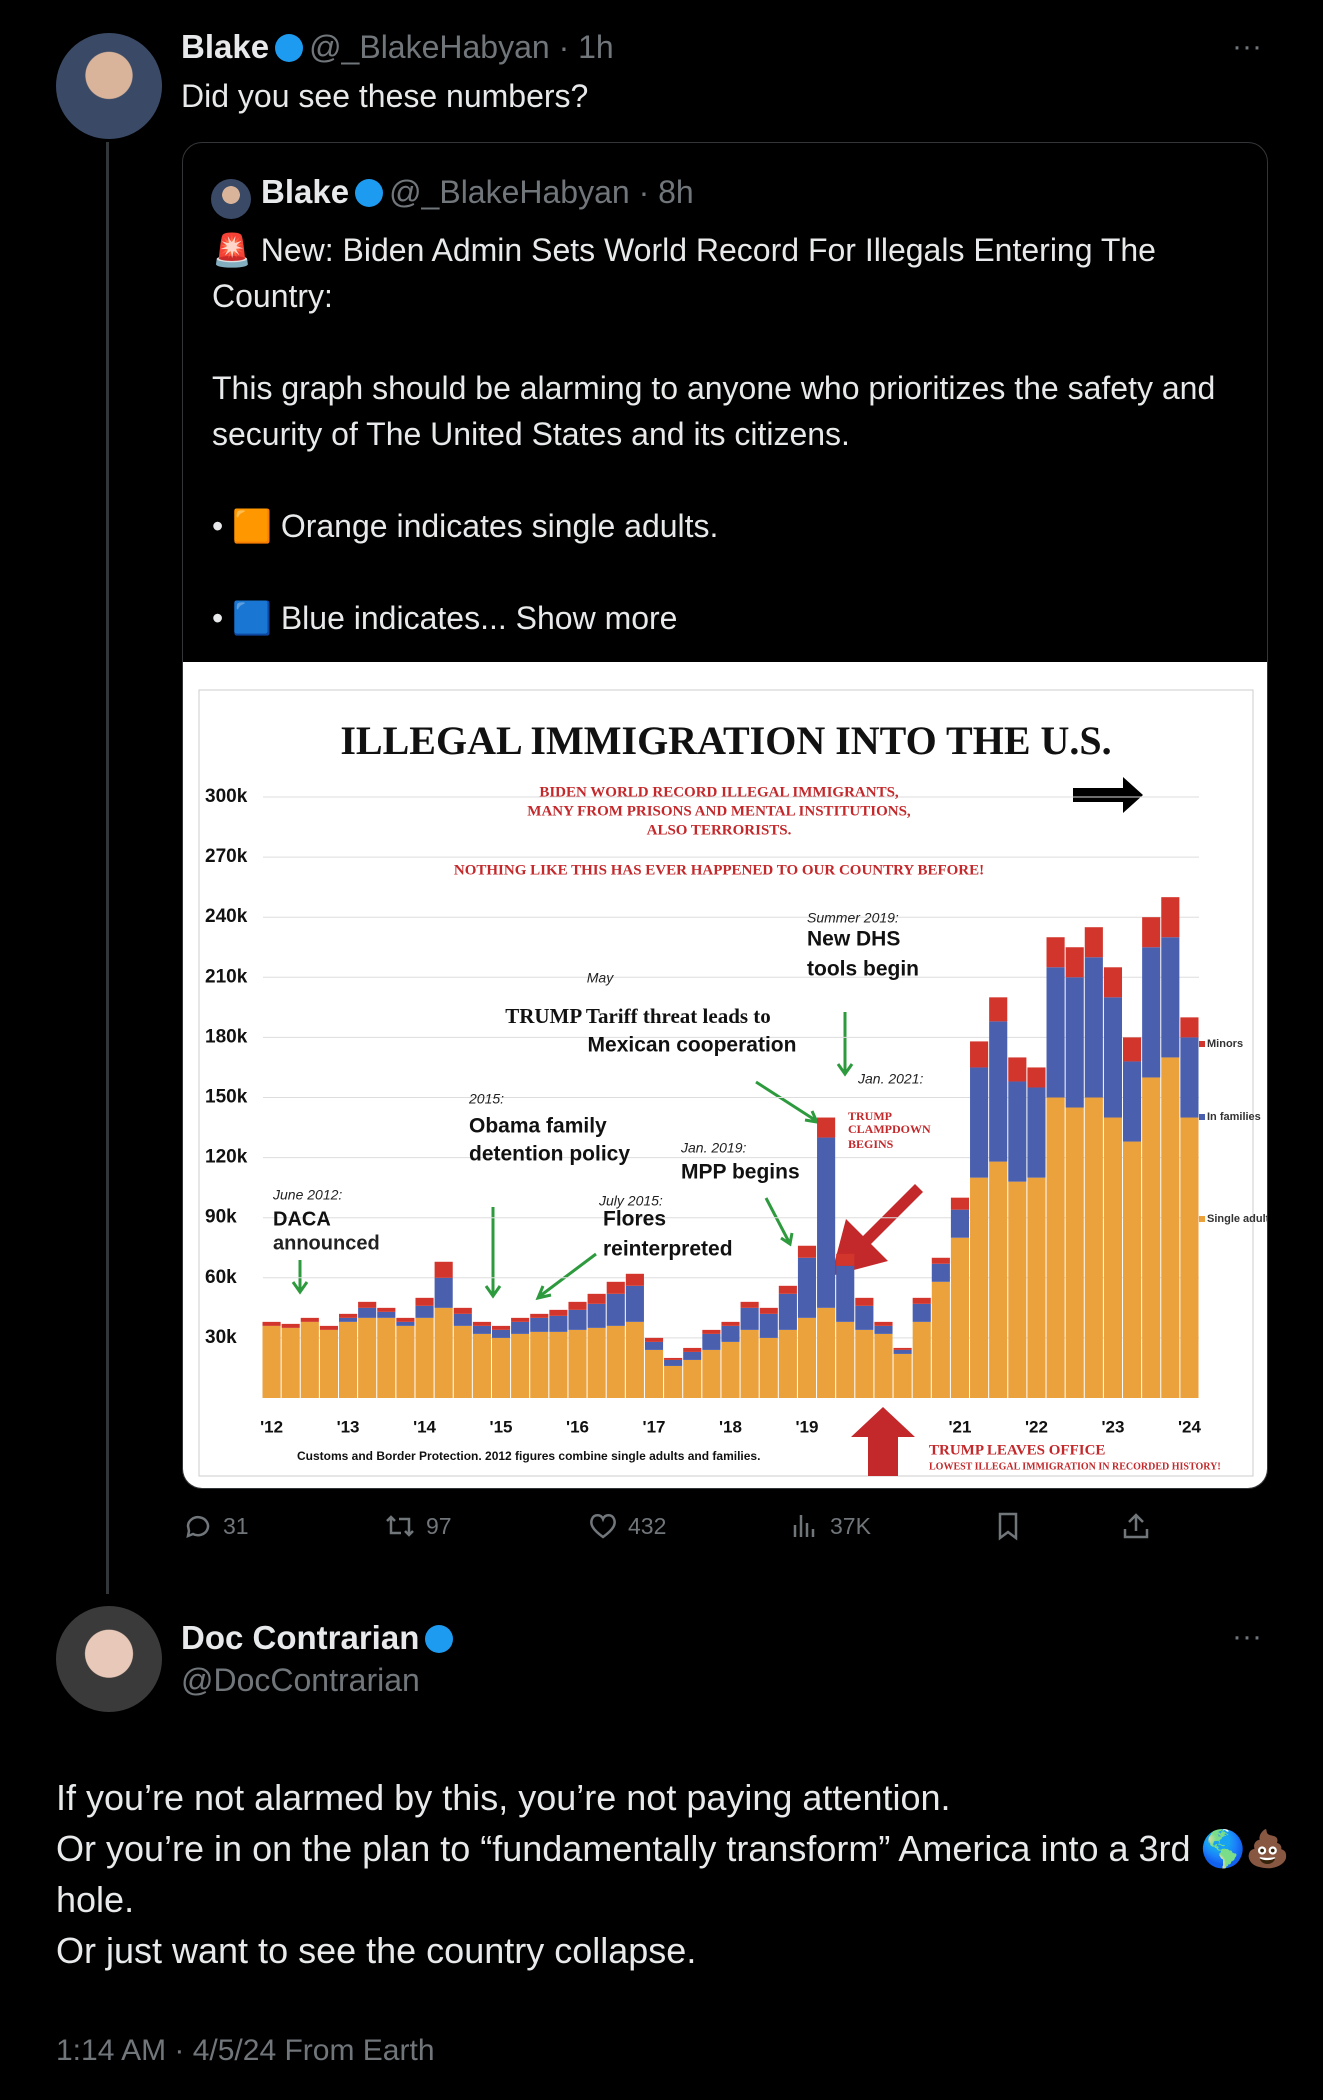 This screenshot has width=1323, height=2100. What do you see at coordinates (226, 1036) in the screenshot?
I see `y-tick-label: 180k` at bounding box center [226, 1036].